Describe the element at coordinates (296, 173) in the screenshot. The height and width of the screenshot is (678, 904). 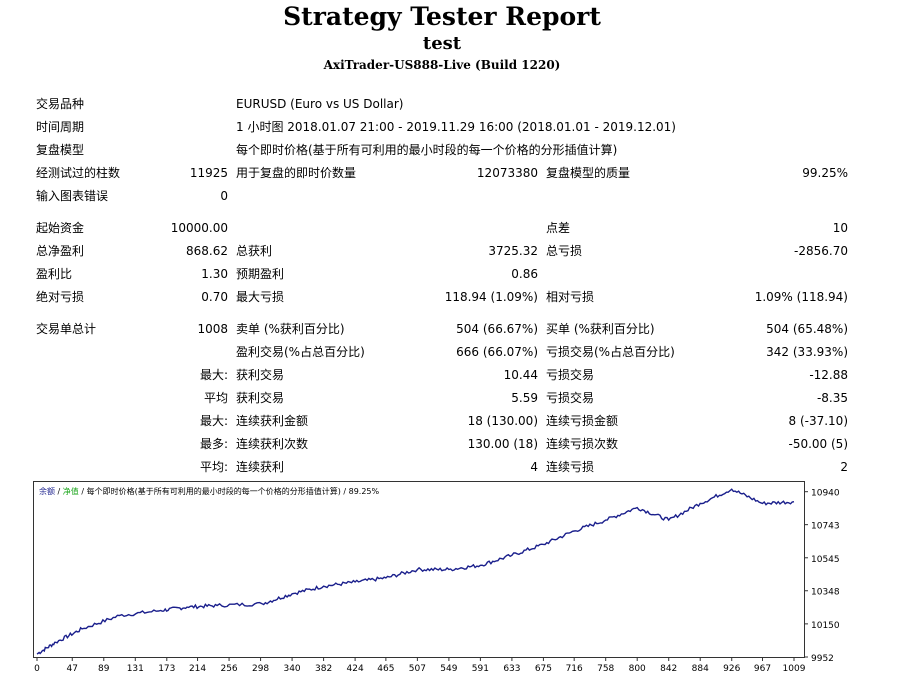
I see `ticks-label: 用于复盘的即时价数量` at that location.